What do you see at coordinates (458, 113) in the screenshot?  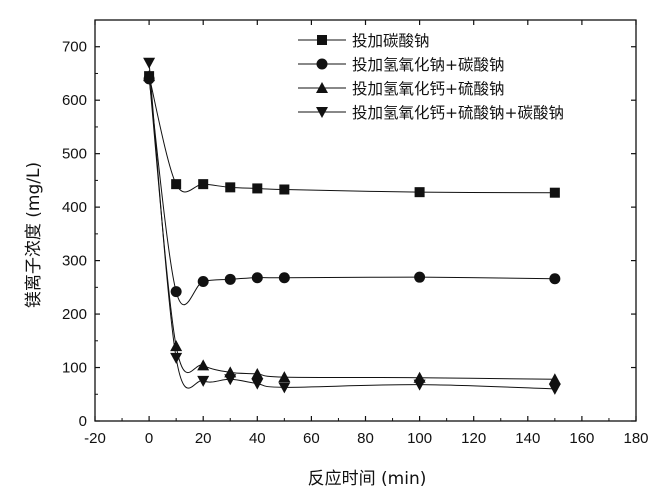 I see `legend-label: 投加氢氧化钙+硫酸钠+碳酸钠` at bounding box center [458, 113].